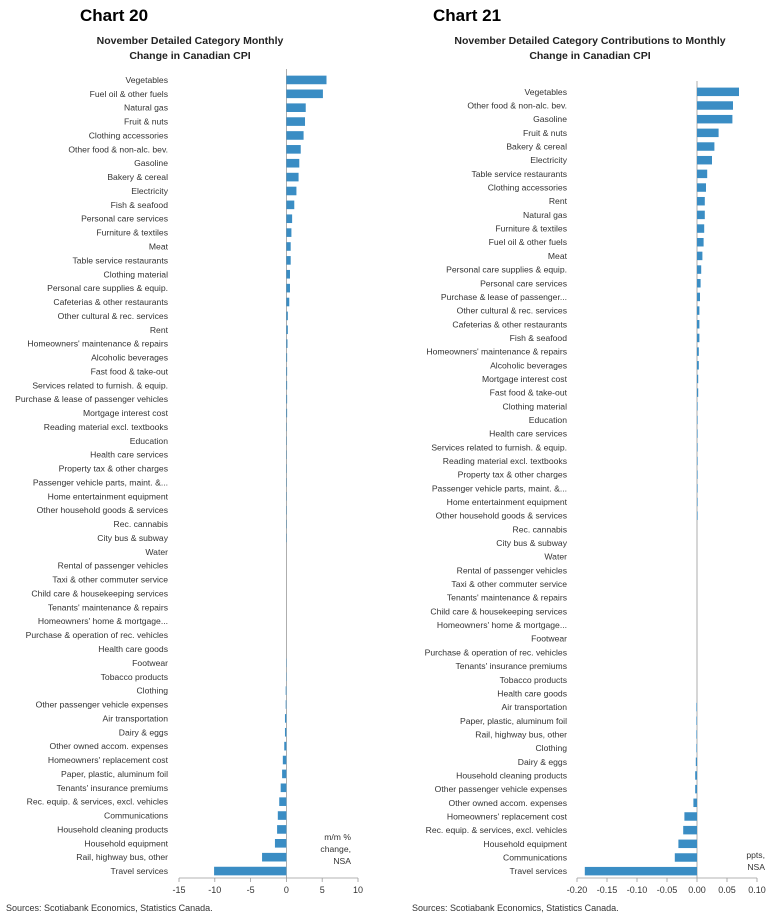  What do you see at coordinates (126, 843) in the screenshot?
I see `category-label: Household equipment` at bounding box center [126, 843].